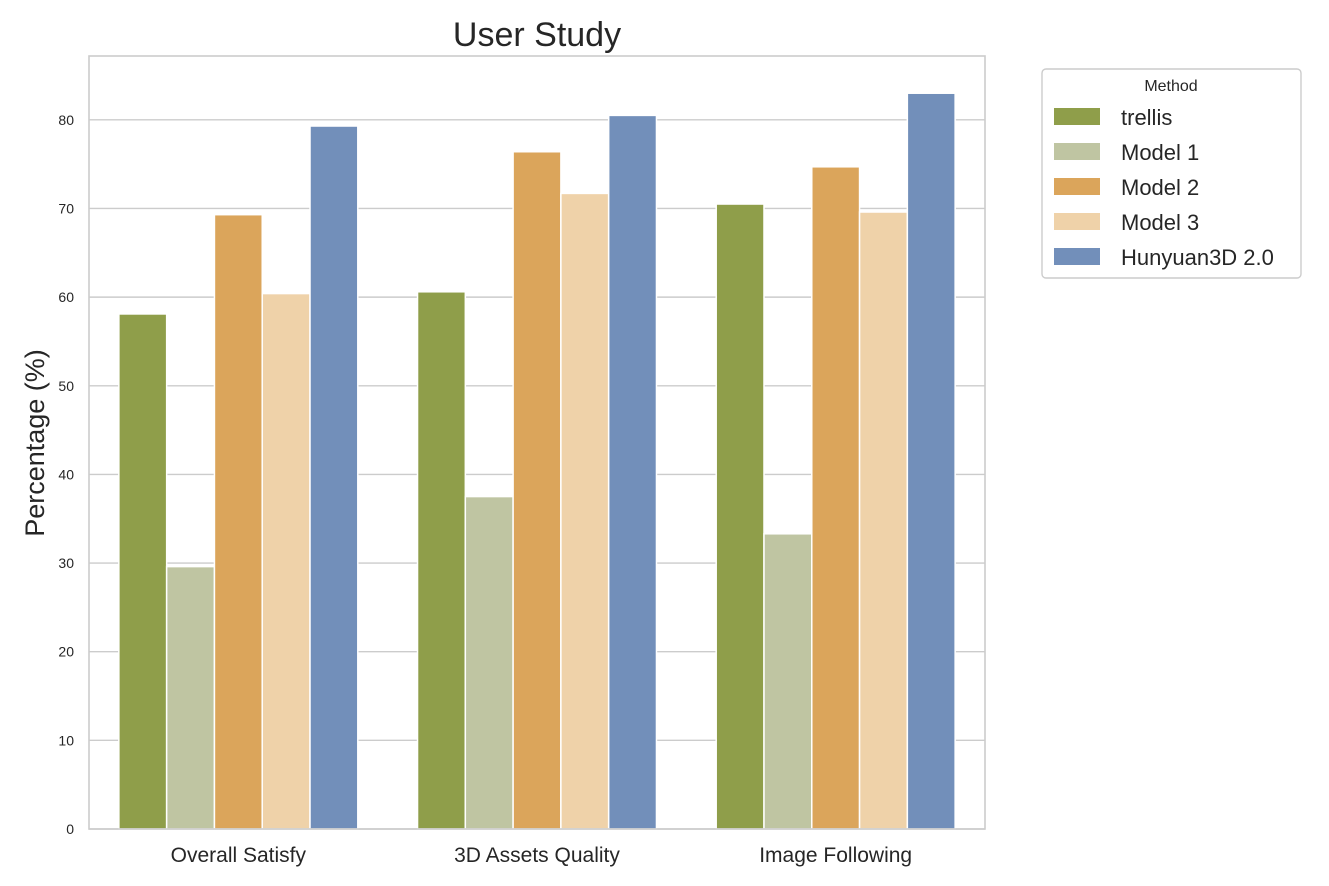 The height and width of the screenshot is (886, 1329). I want to click on y-tick-label: 30, so click(66, 563).